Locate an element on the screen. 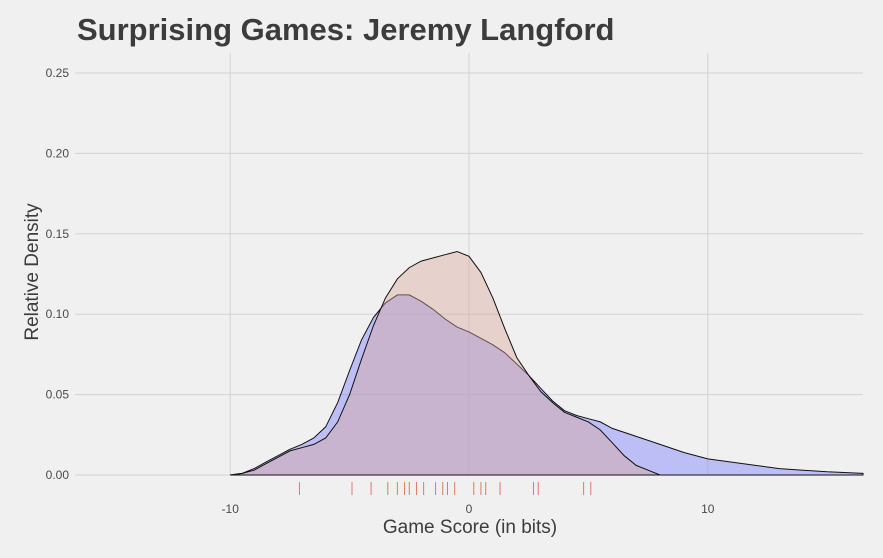  y-tick-label: 0.20 is located at coordinates (58, 153).